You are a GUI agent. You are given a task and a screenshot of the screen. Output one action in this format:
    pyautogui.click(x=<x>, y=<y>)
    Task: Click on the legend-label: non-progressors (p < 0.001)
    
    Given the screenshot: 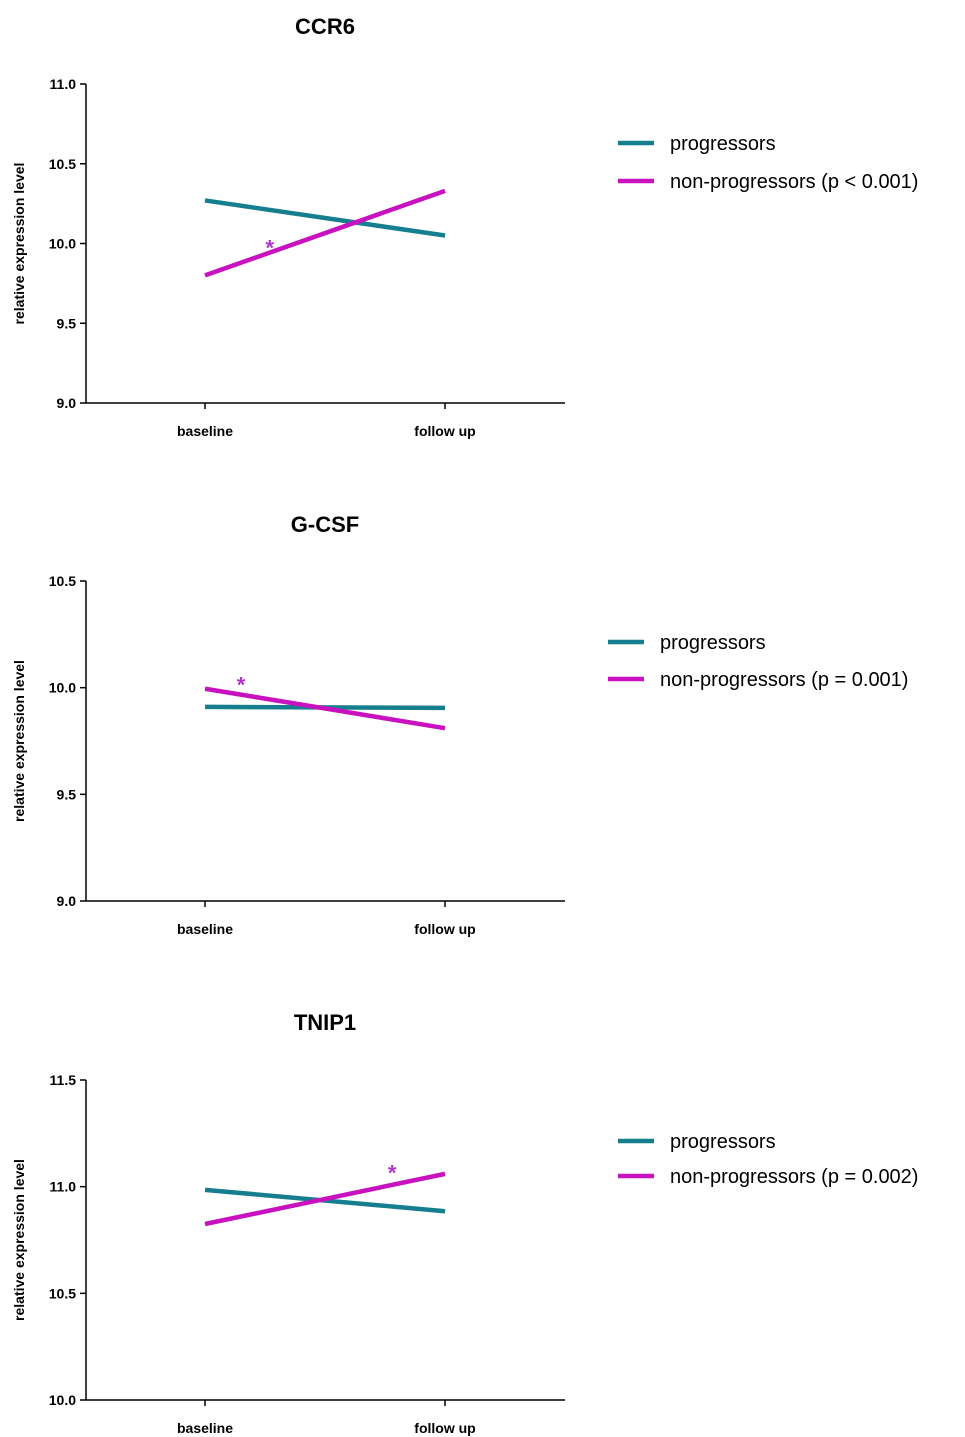 What is the action you would take?
    pyautogui.click(x=794, y=182)
    